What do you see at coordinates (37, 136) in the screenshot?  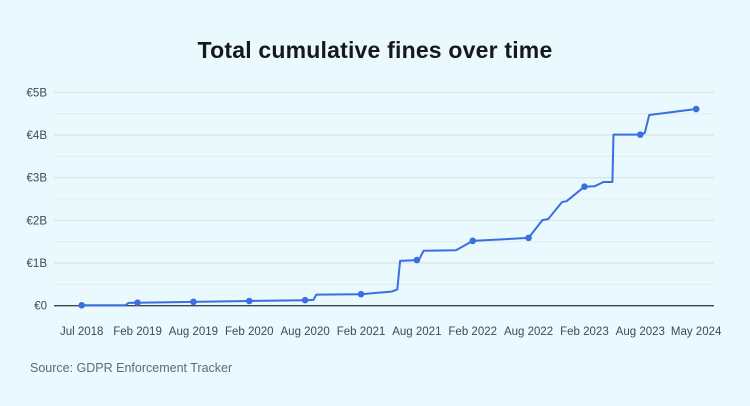 I see `y-axis-tick-label: €4B` at bounding box center [37, 136].